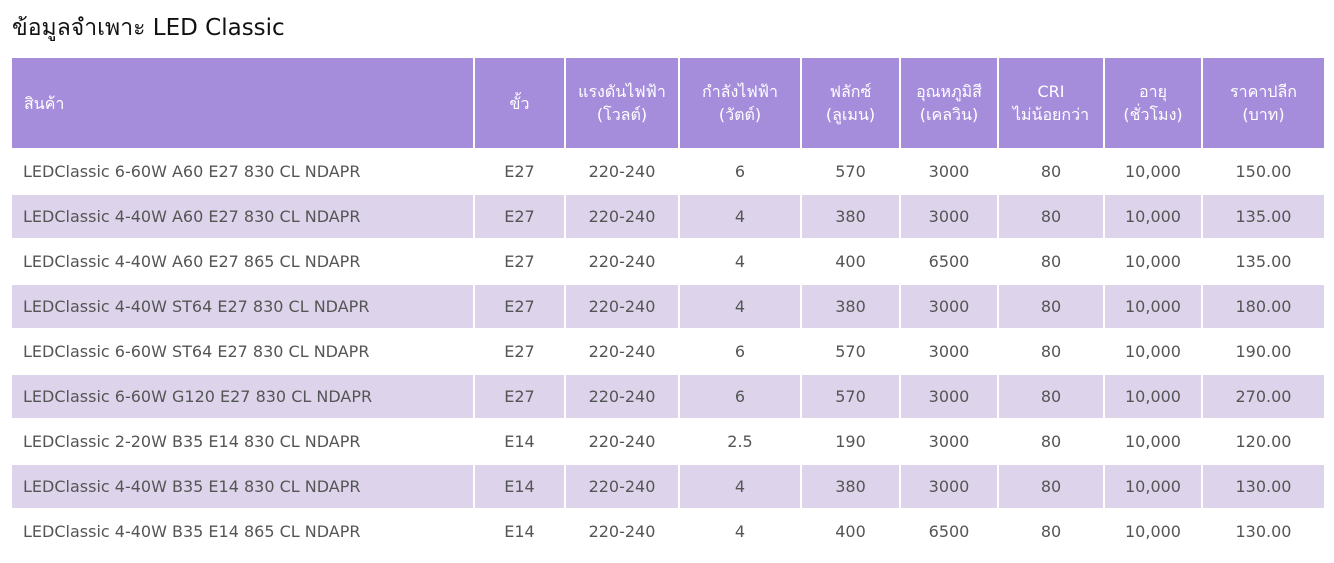 The width and height of the screenshot is (1334, 563). Describe the element at coordinates (1153, 91) in the screenshot. I see `header-line: อายุ` at that location.